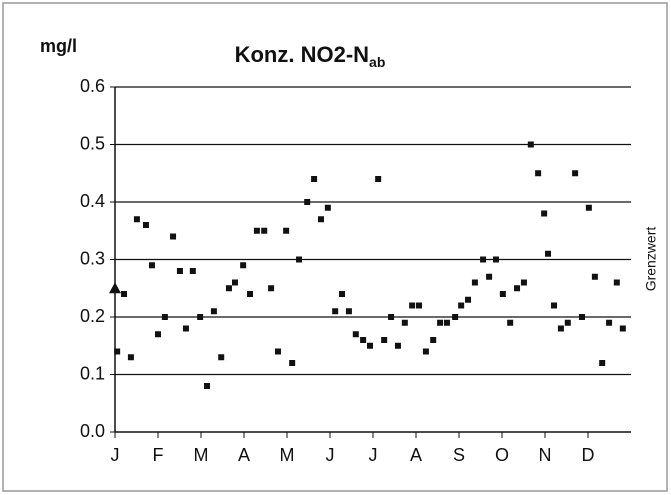  I want to click on y-tick-label: 0.1, so click(92, 373).